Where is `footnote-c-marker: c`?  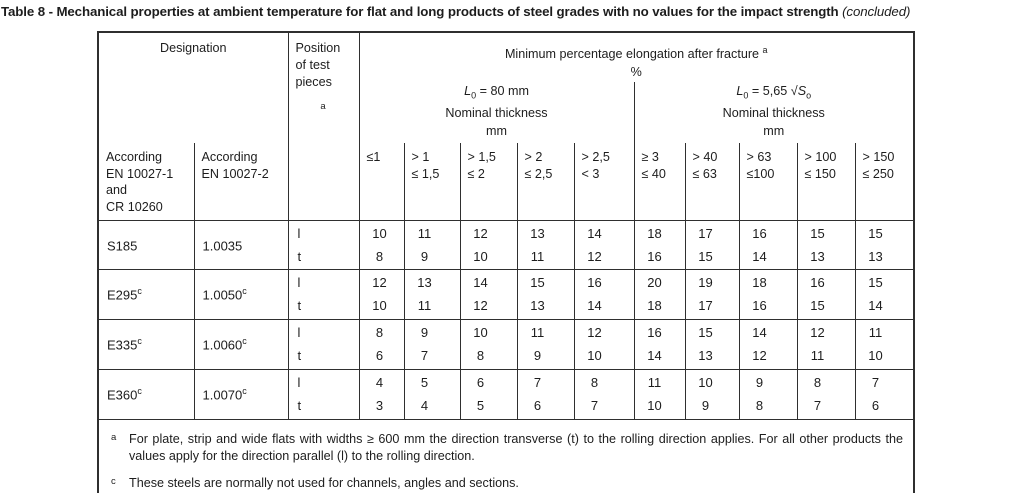
footnote-c-marker: c is located at coordinates (113, 481).